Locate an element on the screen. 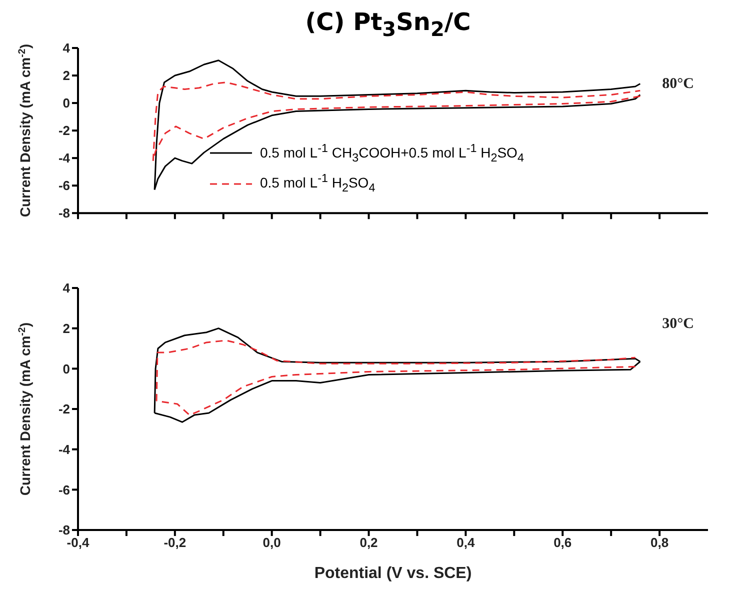 This screenshot has width=740, height=609. x-tick-label: -0,2 is located at coordinates (175, 542).